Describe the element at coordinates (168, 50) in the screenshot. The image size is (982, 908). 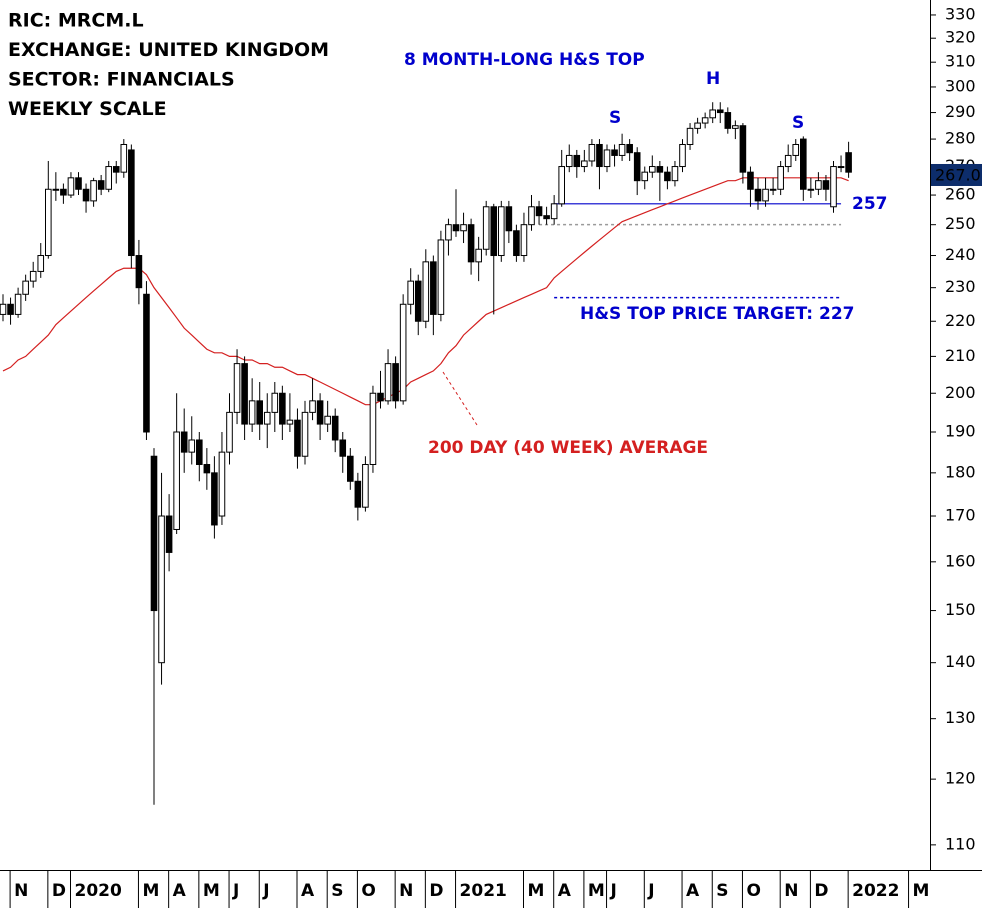
I see `info-line: EXCHANGE: UNITED KINGDOM` at that location.